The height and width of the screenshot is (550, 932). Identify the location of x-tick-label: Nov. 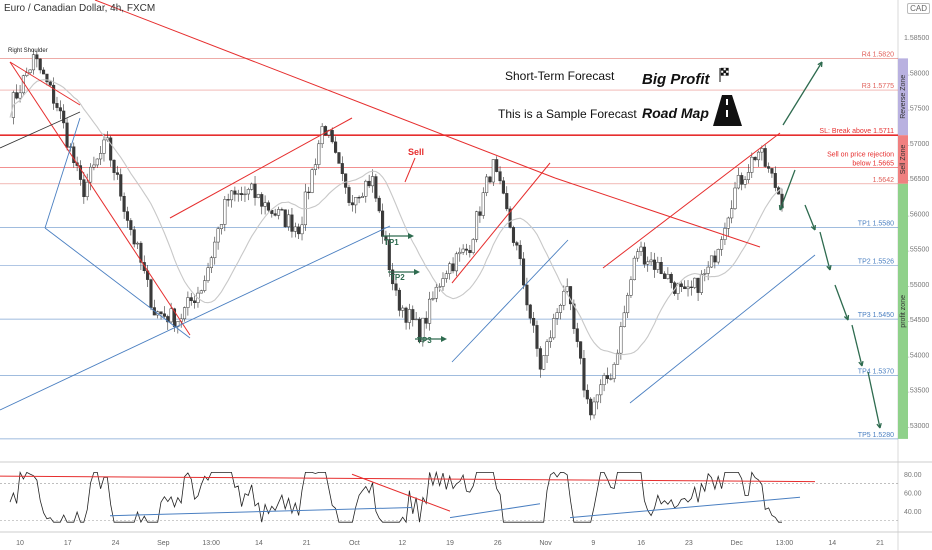
(545, 543).